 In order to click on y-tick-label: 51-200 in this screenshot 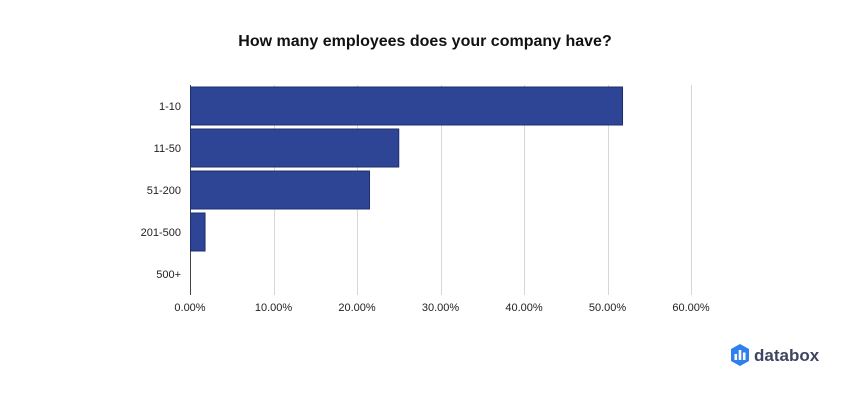, I will do `click(164, 191)`.